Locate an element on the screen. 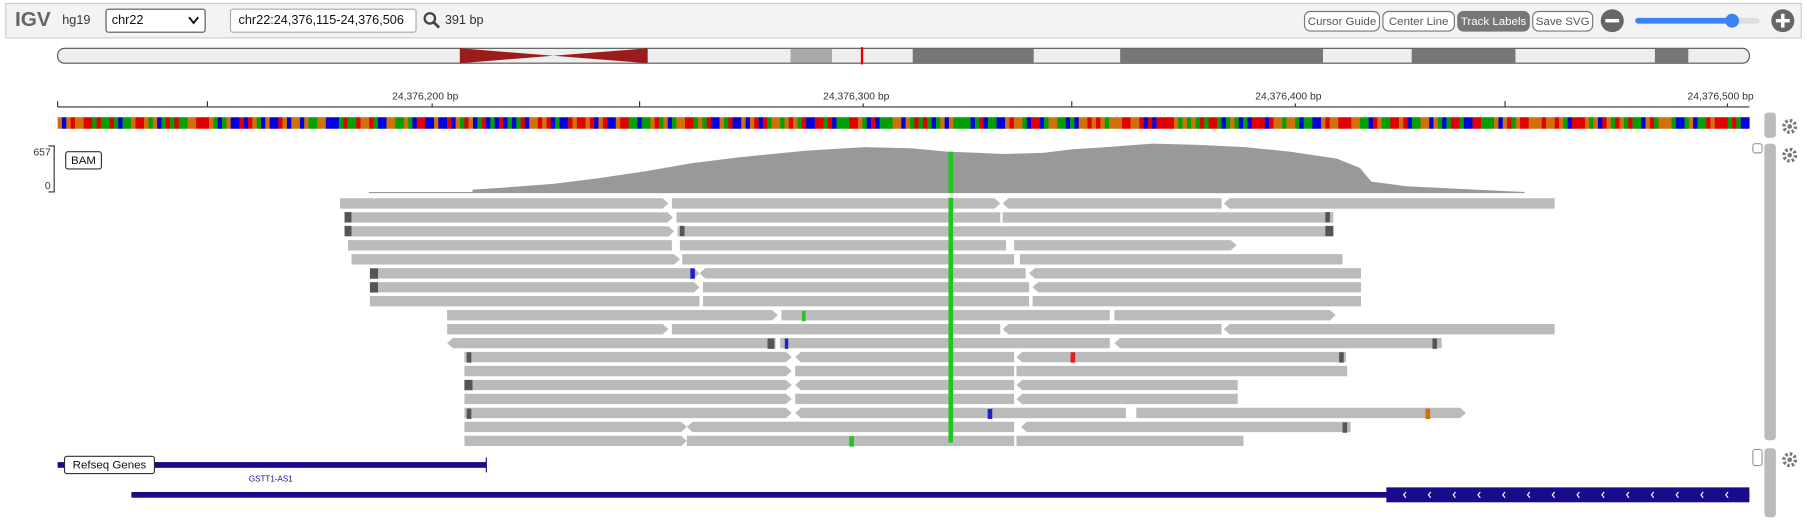  ideogram is located at coordinates (903, 56).